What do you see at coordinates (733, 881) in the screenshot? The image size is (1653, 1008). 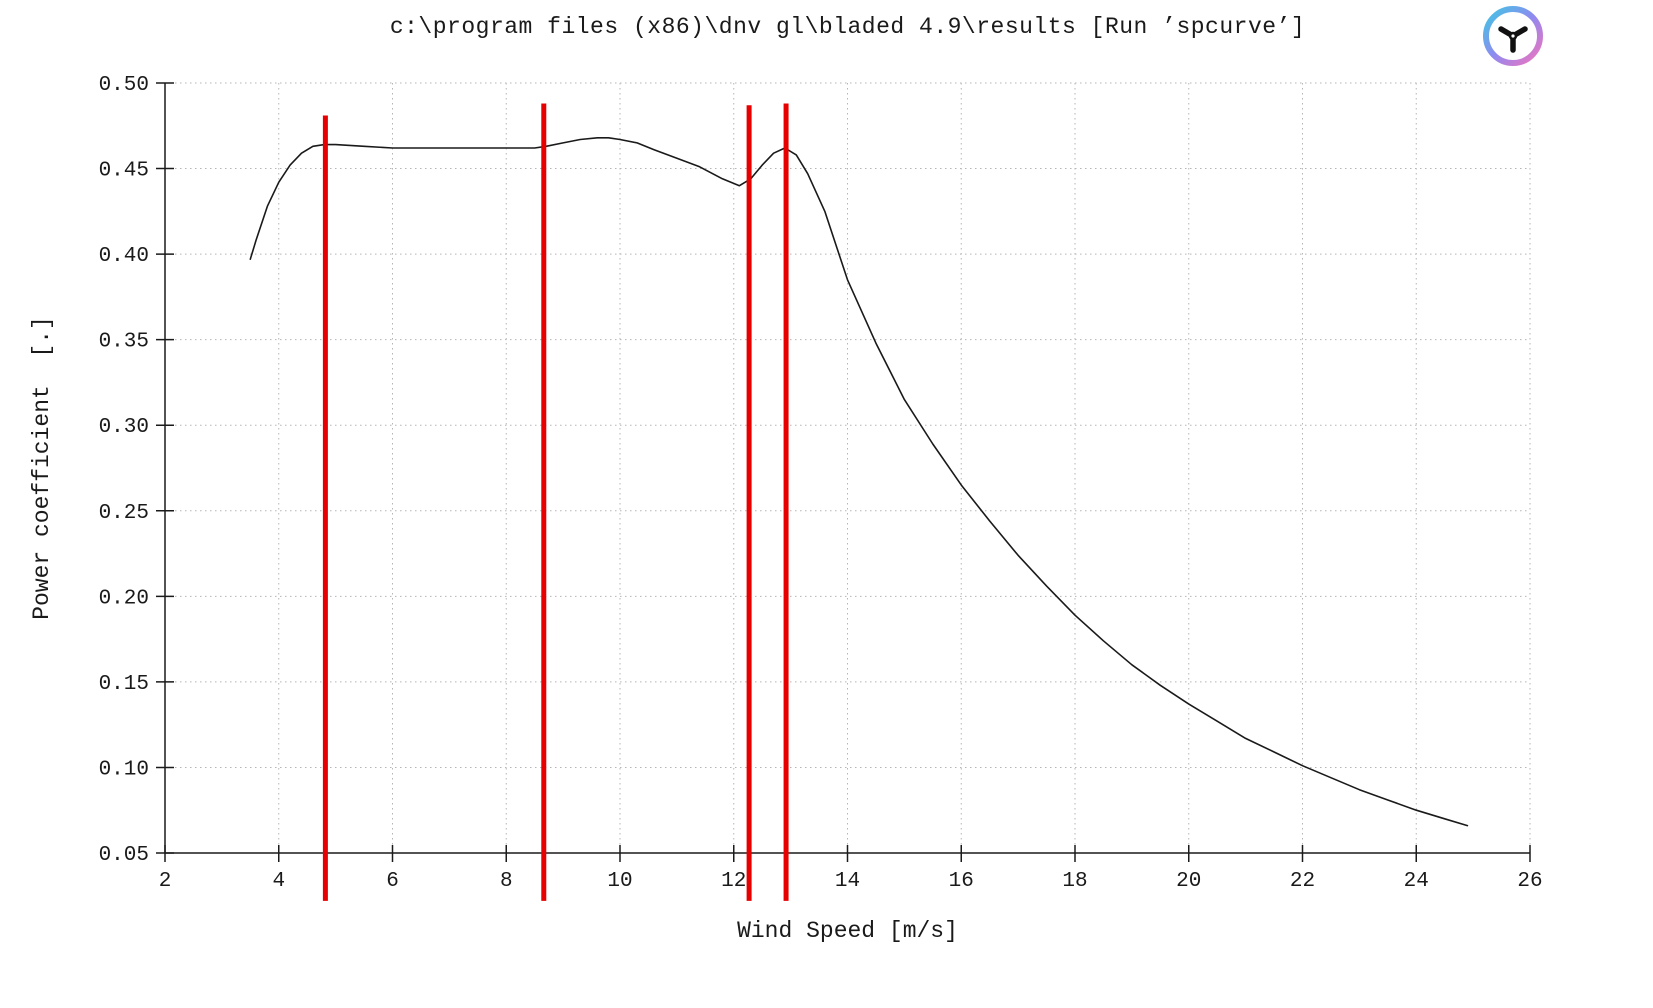 I see `x-tick-label: 12` at bounding box center [733, 881].